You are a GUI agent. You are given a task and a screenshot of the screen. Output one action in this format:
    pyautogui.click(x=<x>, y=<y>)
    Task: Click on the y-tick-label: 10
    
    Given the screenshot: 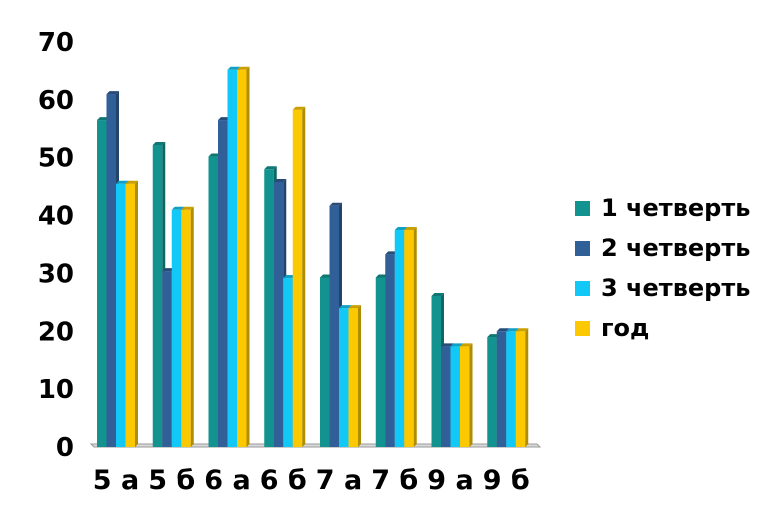 What is the action you would take?
    pyautogui.click(x=56, y=390)
    